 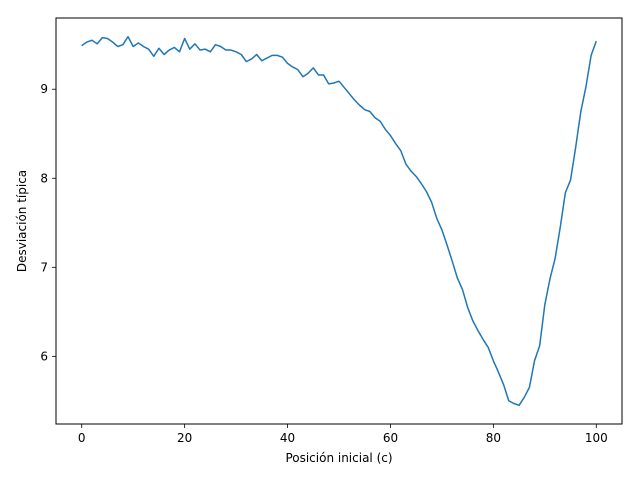 I want to click on y-tick-label: 8, so click(x=44, y=178).